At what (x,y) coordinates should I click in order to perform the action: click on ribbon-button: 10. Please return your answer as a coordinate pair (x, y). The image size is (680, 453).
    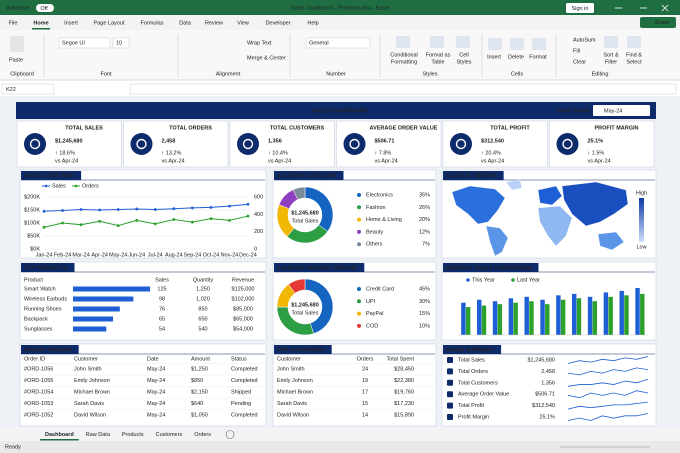
    Looking at the image, I should click on (119, 43).